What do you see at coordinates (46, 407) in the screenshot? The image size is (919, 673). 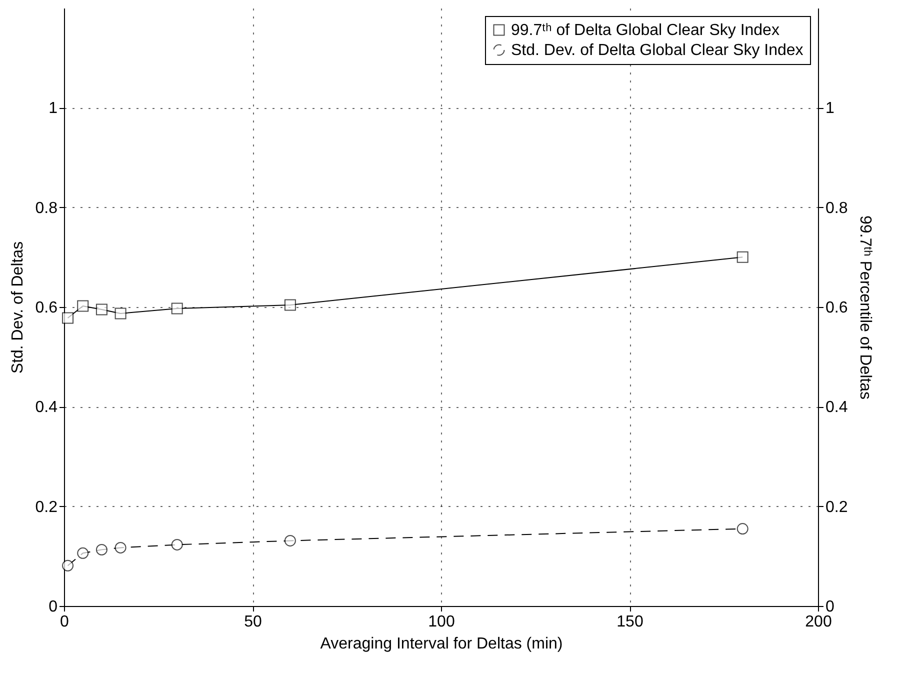 I see `y-tick-label: 0.4` at bounding box center [46, 407].